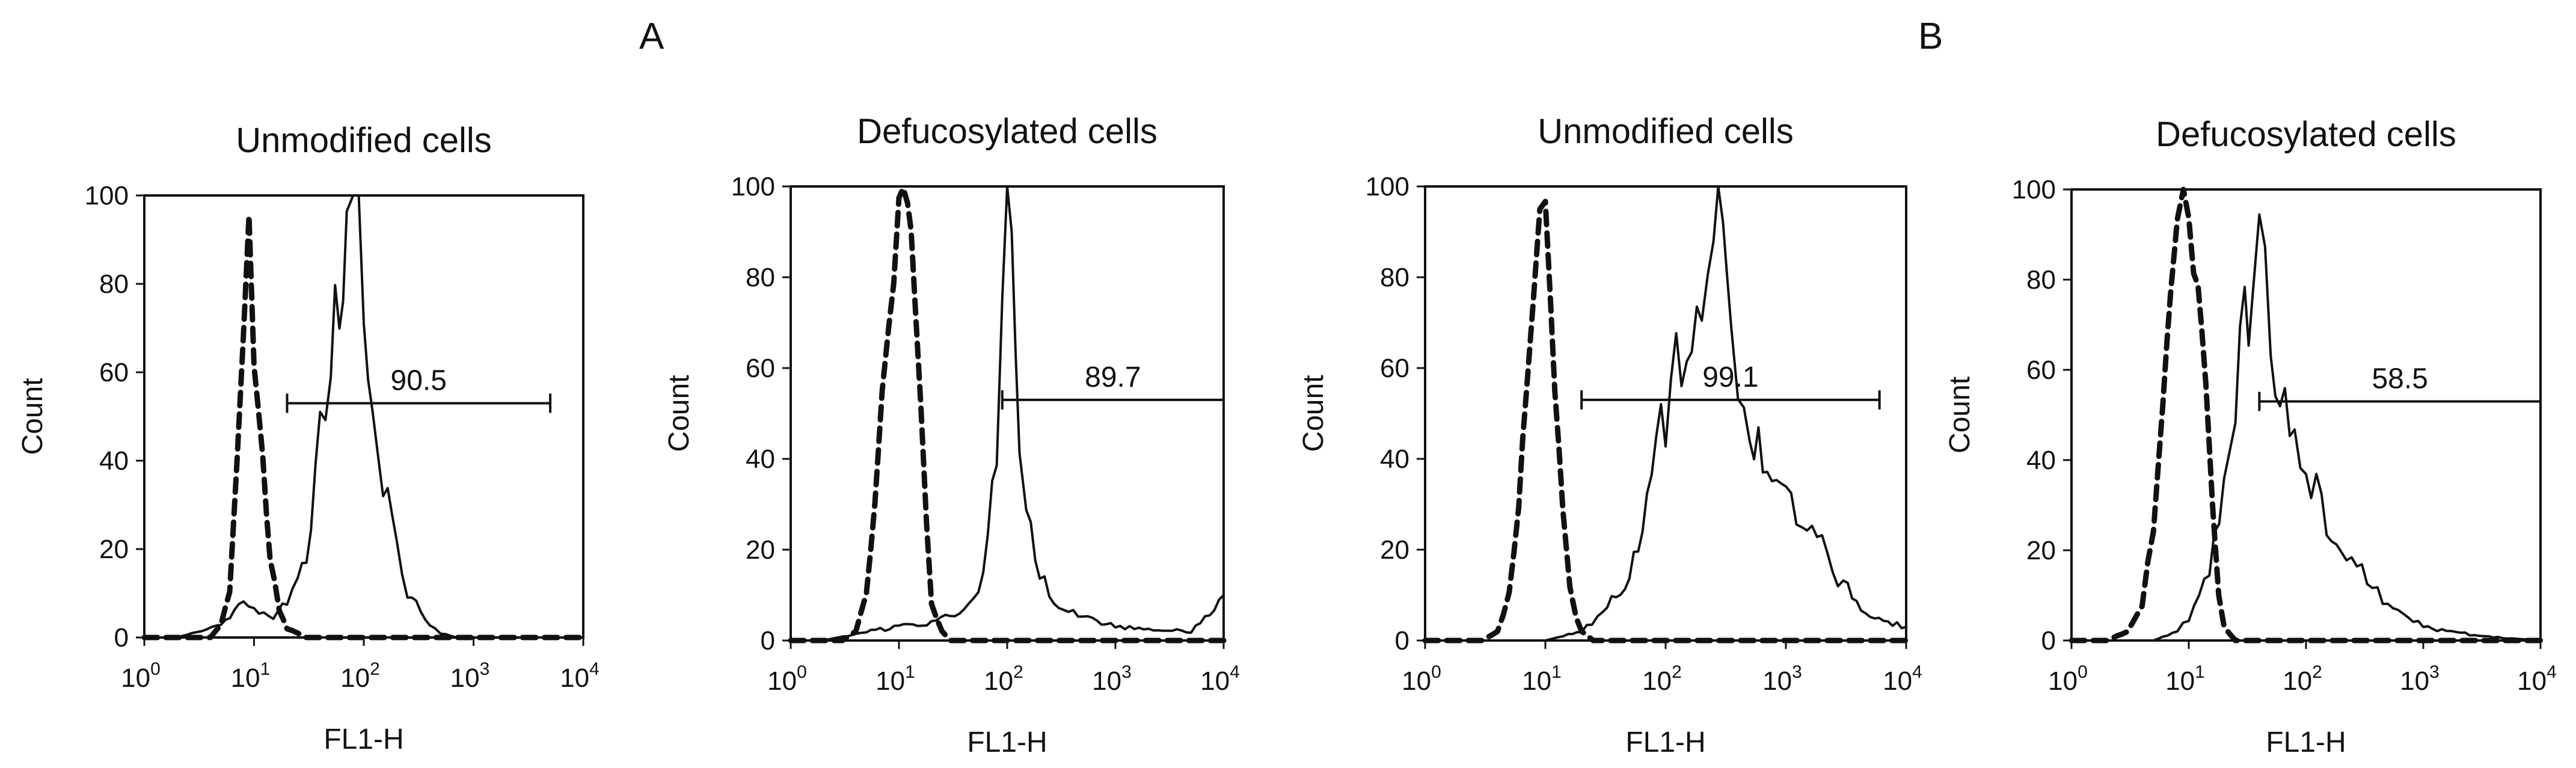  Describe the element at coordinates (2399, 379) in the screenshot. I see `gate-percentage-label: 58.5` at that location.